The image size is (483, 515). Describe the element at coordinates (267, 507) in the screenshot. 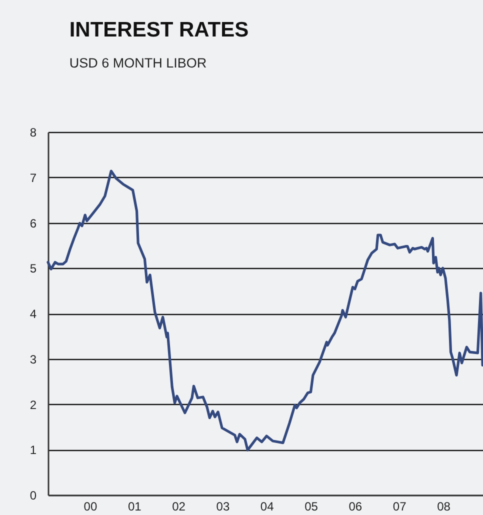

I see `x-tick-label: 04` at that location.